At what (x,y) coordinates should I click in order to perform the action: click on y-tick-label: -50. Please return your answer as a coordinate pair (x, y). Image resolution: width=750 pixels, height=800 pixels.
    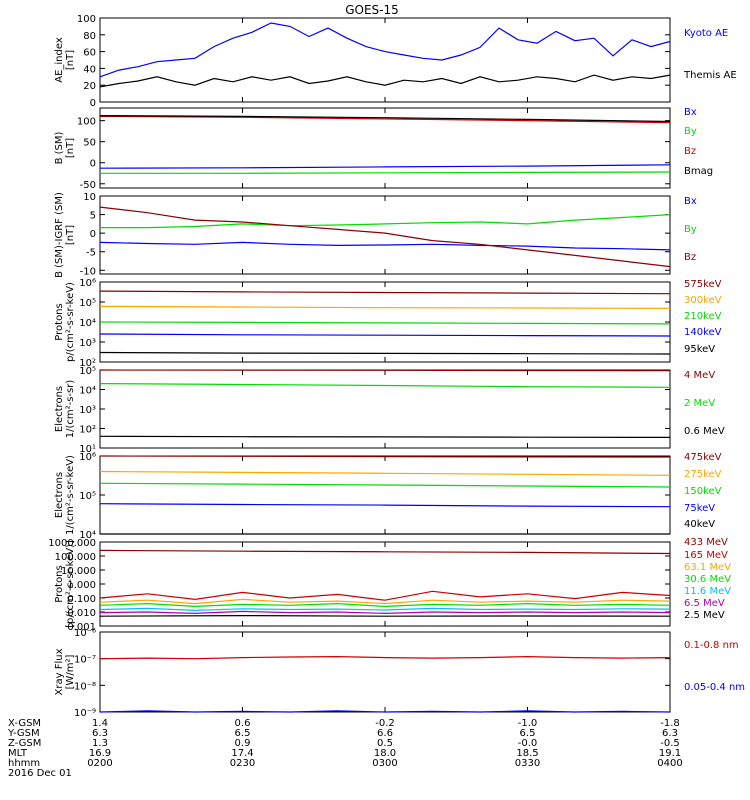
    Looking at the image, I should click on (88, 185).